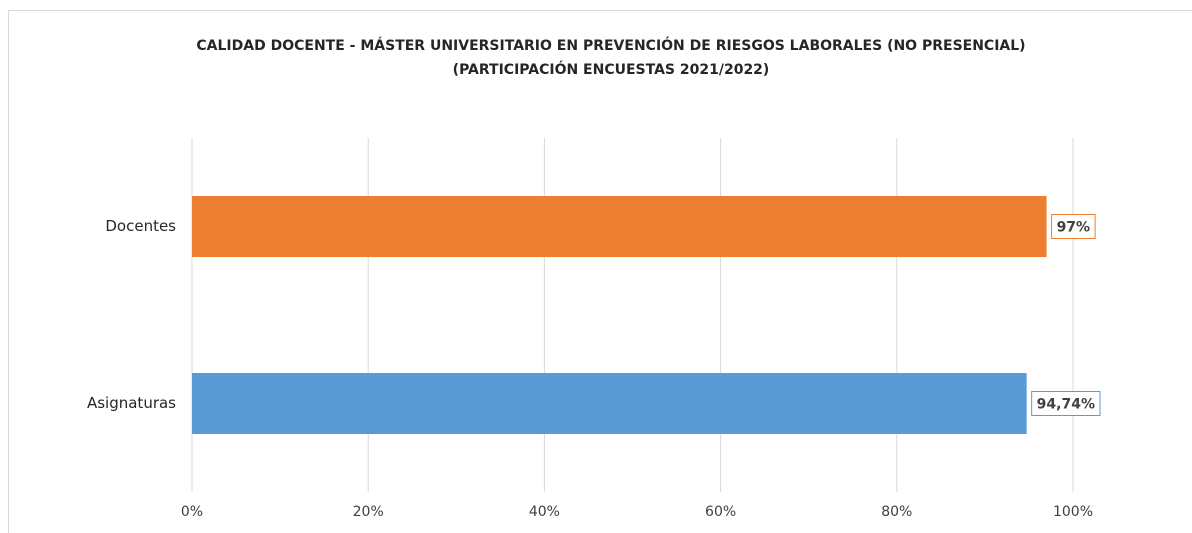 The image size is (1192, 533). Describe the element at coordinates (720, 512) in the screenshot. I see `x-tick-label: 60%` at that location.